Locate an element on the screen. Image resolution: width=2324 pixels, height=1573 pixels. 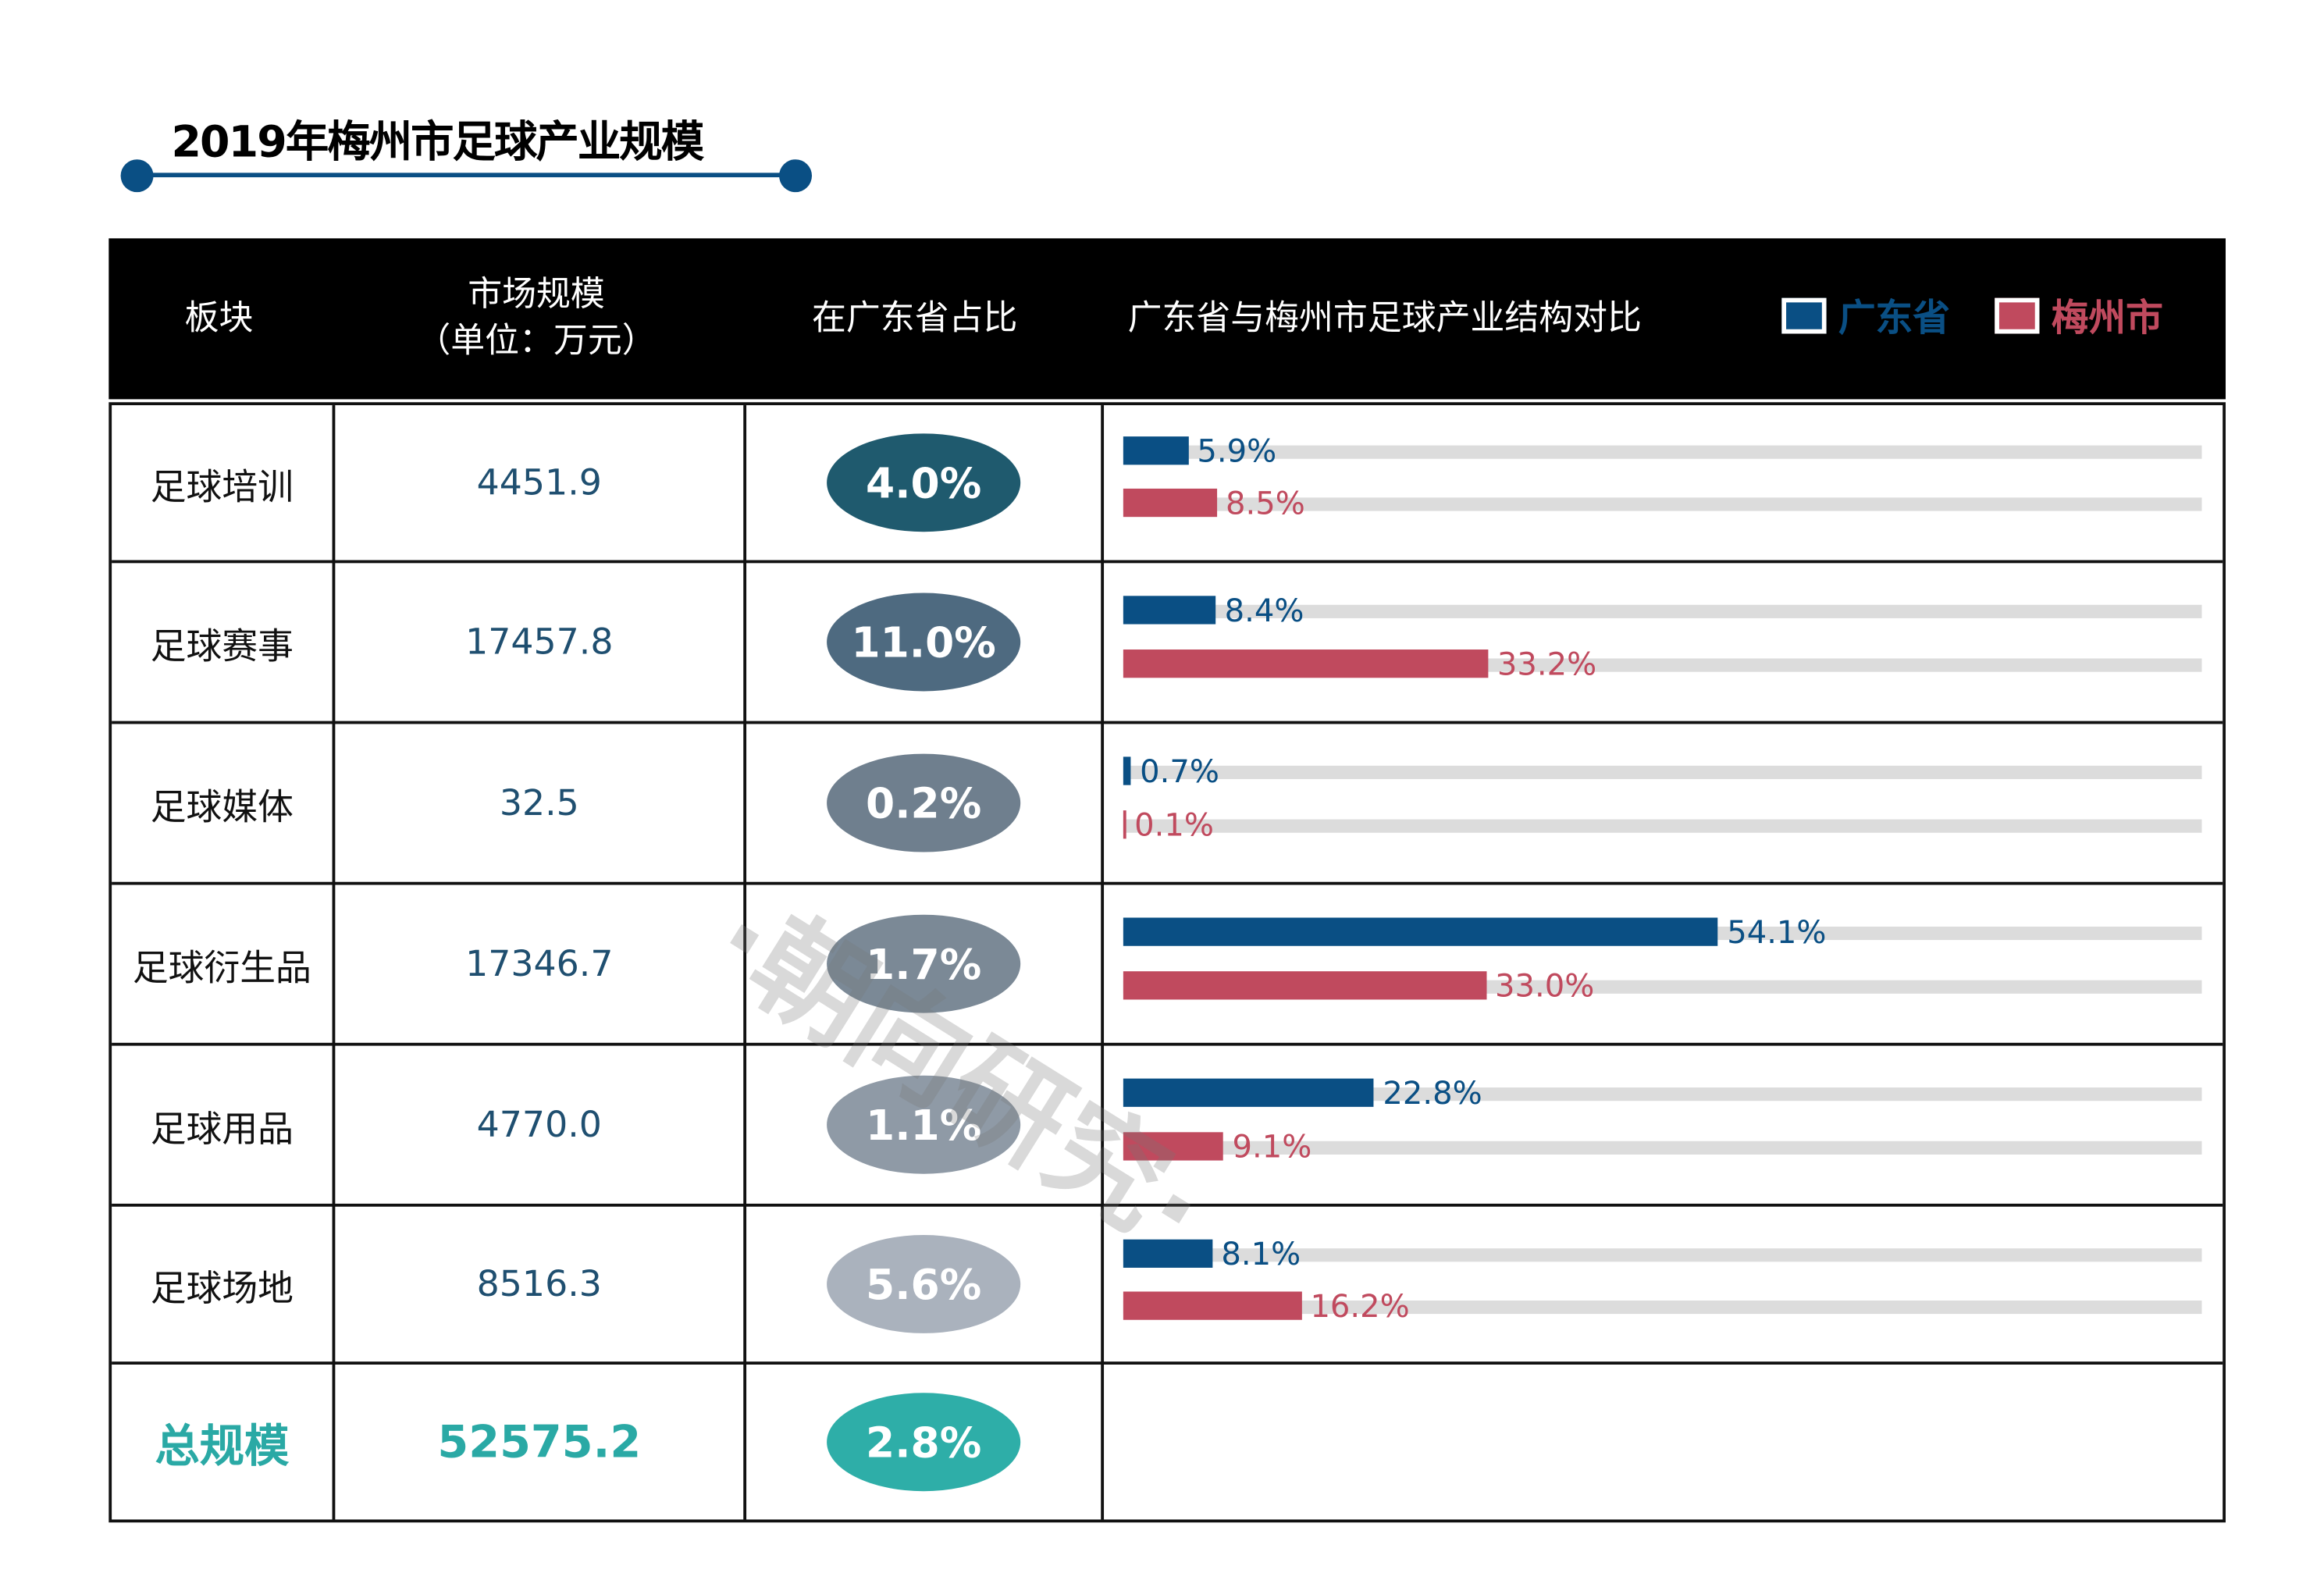
share-badge: 5.6% is located at coordinates (924, 1283).